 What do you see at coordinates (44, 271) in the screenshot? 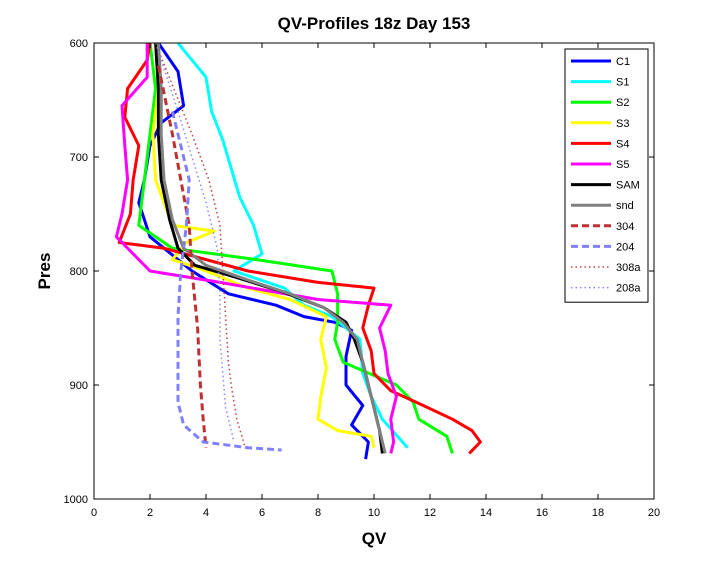
I see `y-axis-label: Pres` at bounding box center [44, 271].